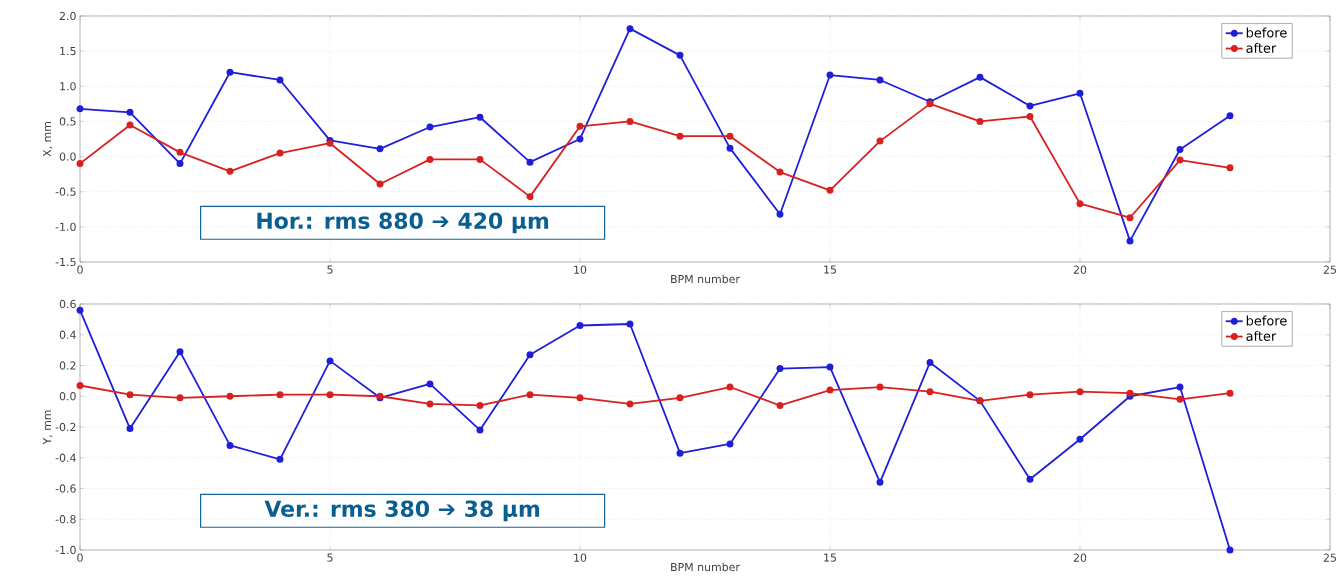  I want to click on y-tick-label: 2.0, so click(67, 16).